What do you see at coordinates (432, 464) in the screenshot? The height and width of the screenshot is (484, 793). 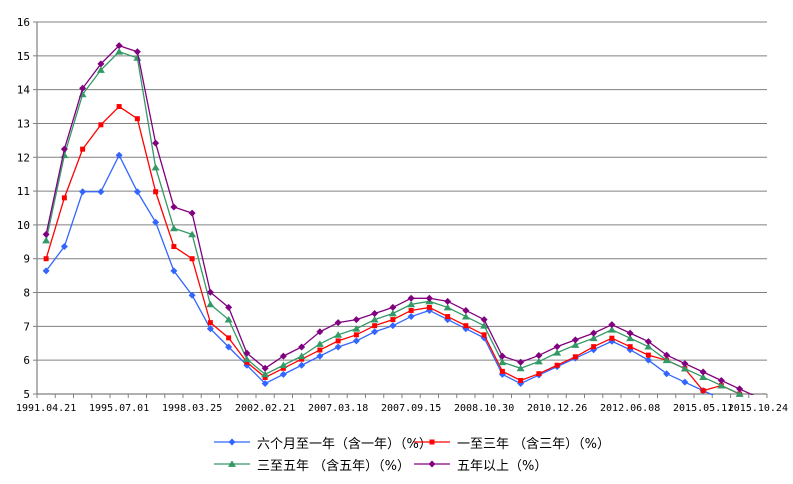 I see `legend-swatch-over-five-year-icon` at bounding box center [432, 464].